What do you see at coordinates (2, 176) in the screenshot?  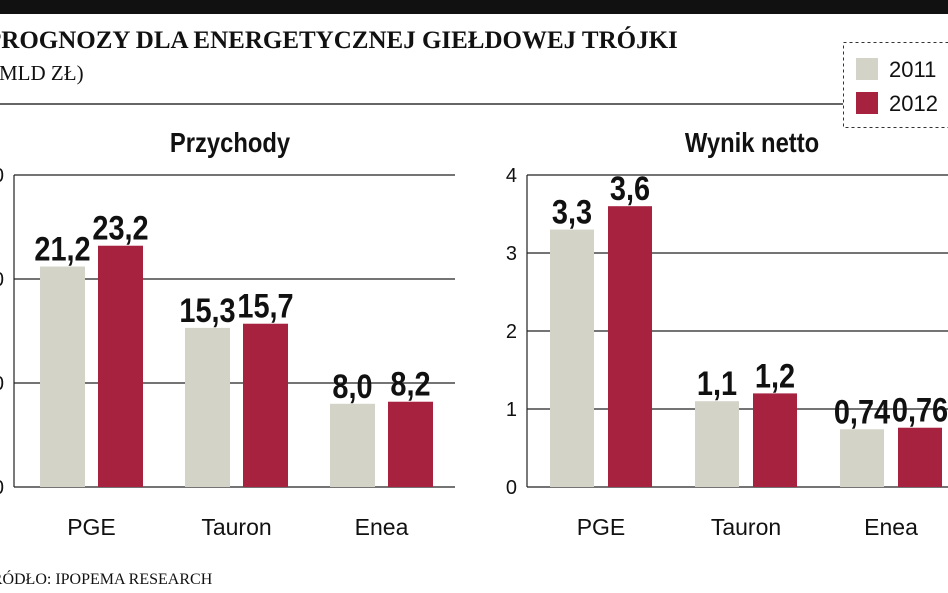 I see `y-tick-label: 30` at bounding box center [2, 176].